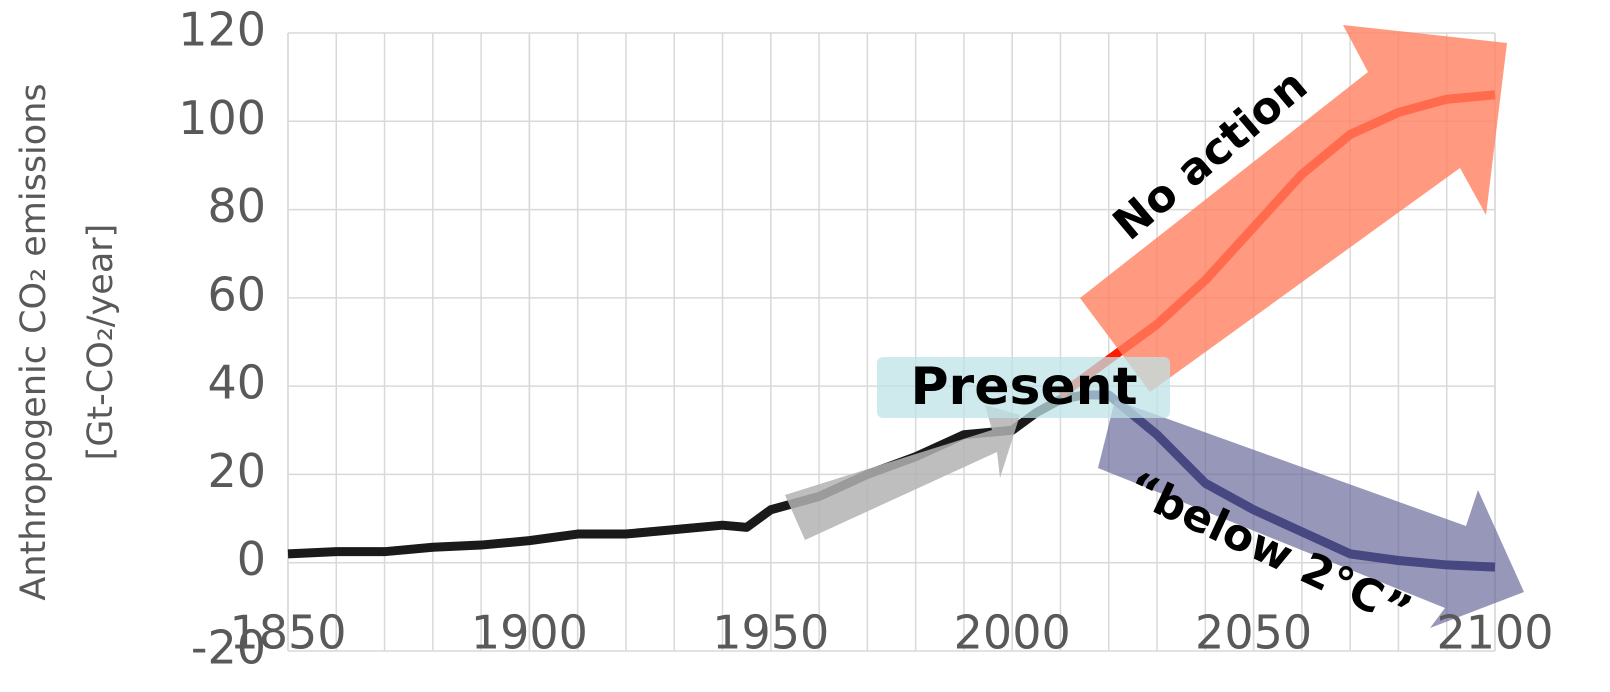  What do you see at coordinates (236, 206) in the screenshot?
I see `y-tick-label: 80` at bounding box center [236, 206].